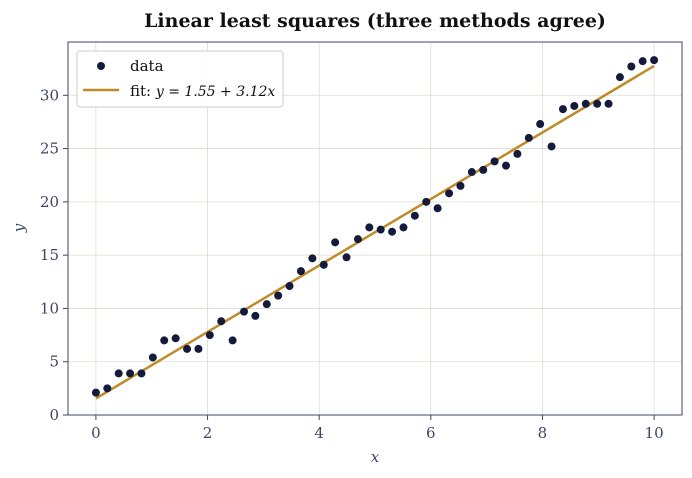  I want to click on y-tick-label: 0, so click(54, 415).